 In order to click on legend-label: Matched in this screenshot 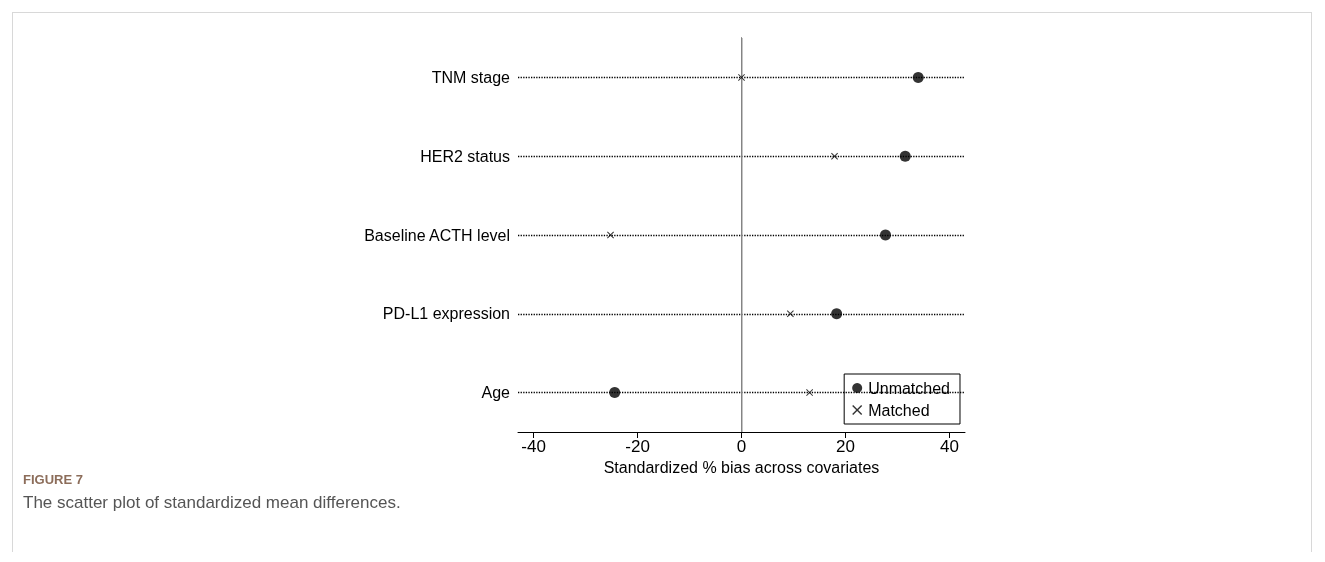, I will do `click(899, 410)`.